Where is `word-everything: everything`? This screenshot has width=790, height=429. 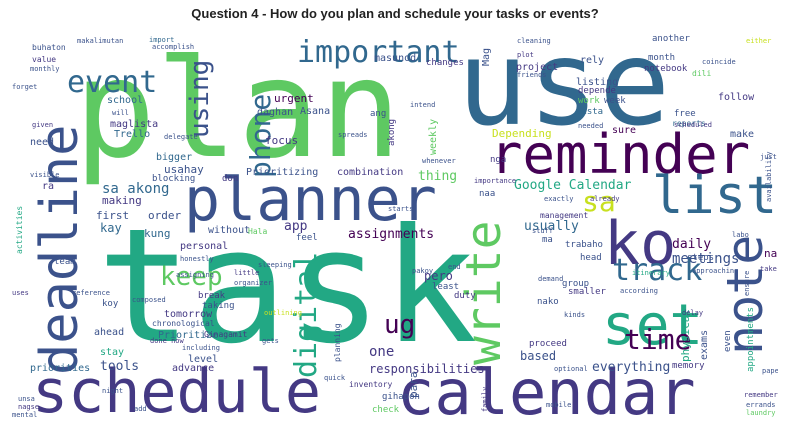
word-everything: everything is located at coordinates (631, 367).